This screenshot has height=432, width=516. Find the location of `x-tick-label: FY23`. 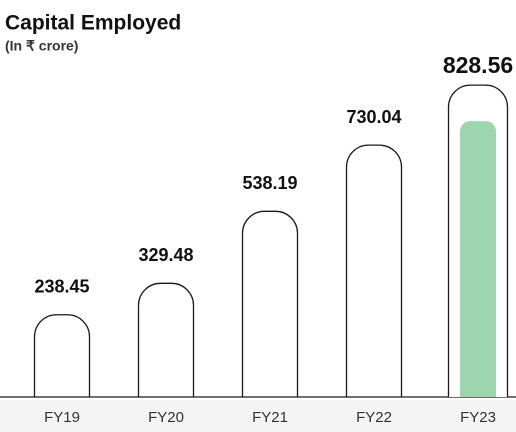

x-tick-label: FY23 is located at coordinates (478, 417).